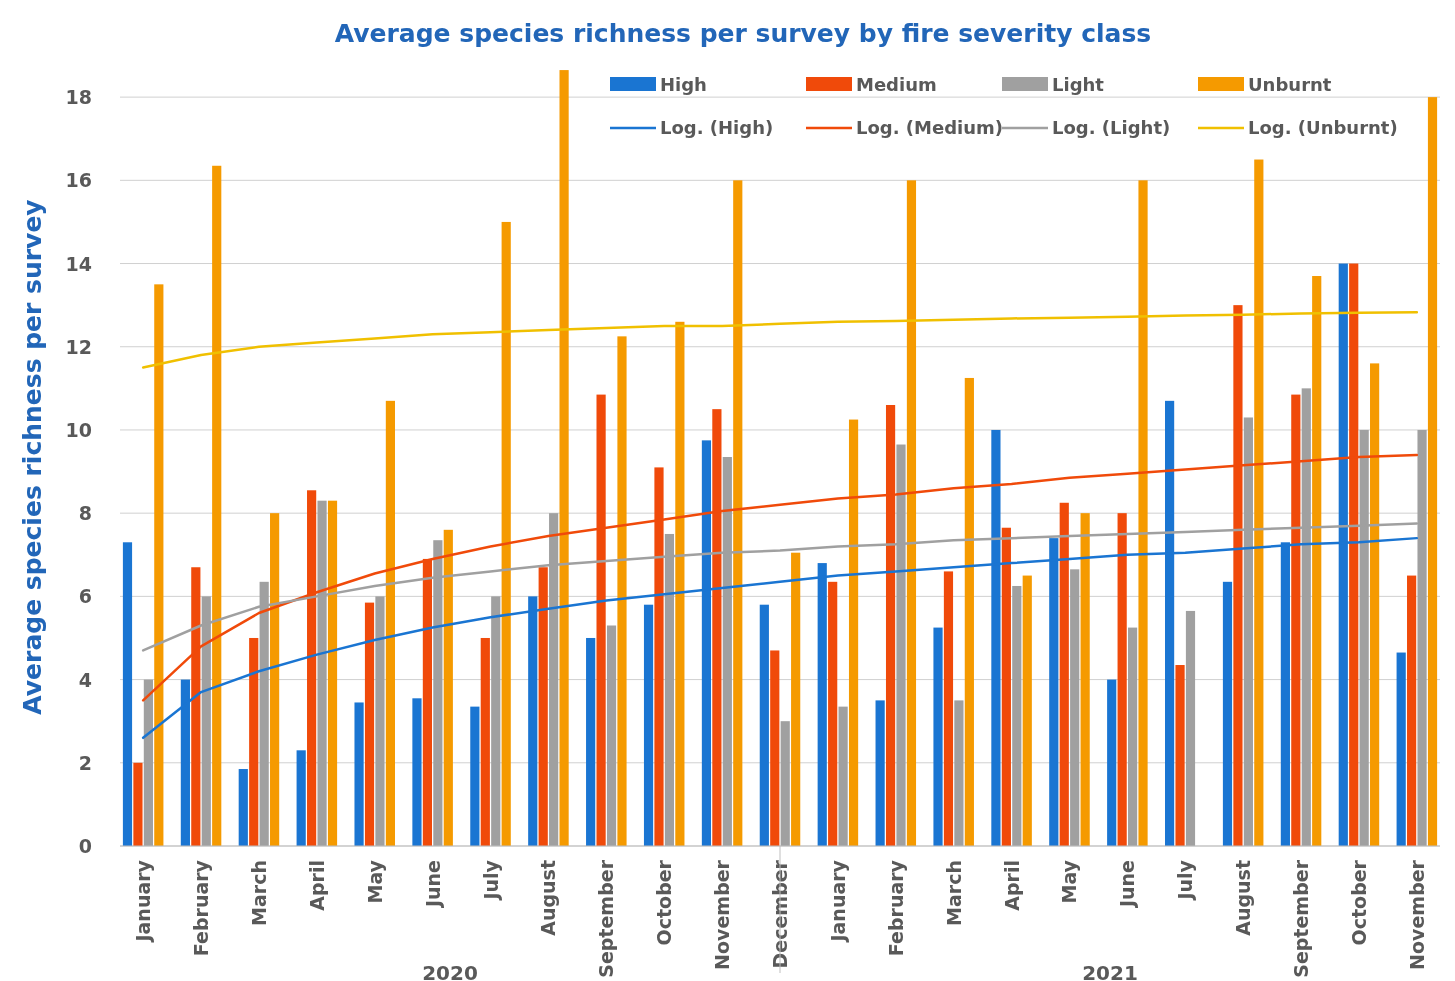 The height and width of the screenshot is (981, 1455). What do you see at coordinates (683, 84) in the screenshot?
I see `legend-label: High` at bounding box center [683, 84].